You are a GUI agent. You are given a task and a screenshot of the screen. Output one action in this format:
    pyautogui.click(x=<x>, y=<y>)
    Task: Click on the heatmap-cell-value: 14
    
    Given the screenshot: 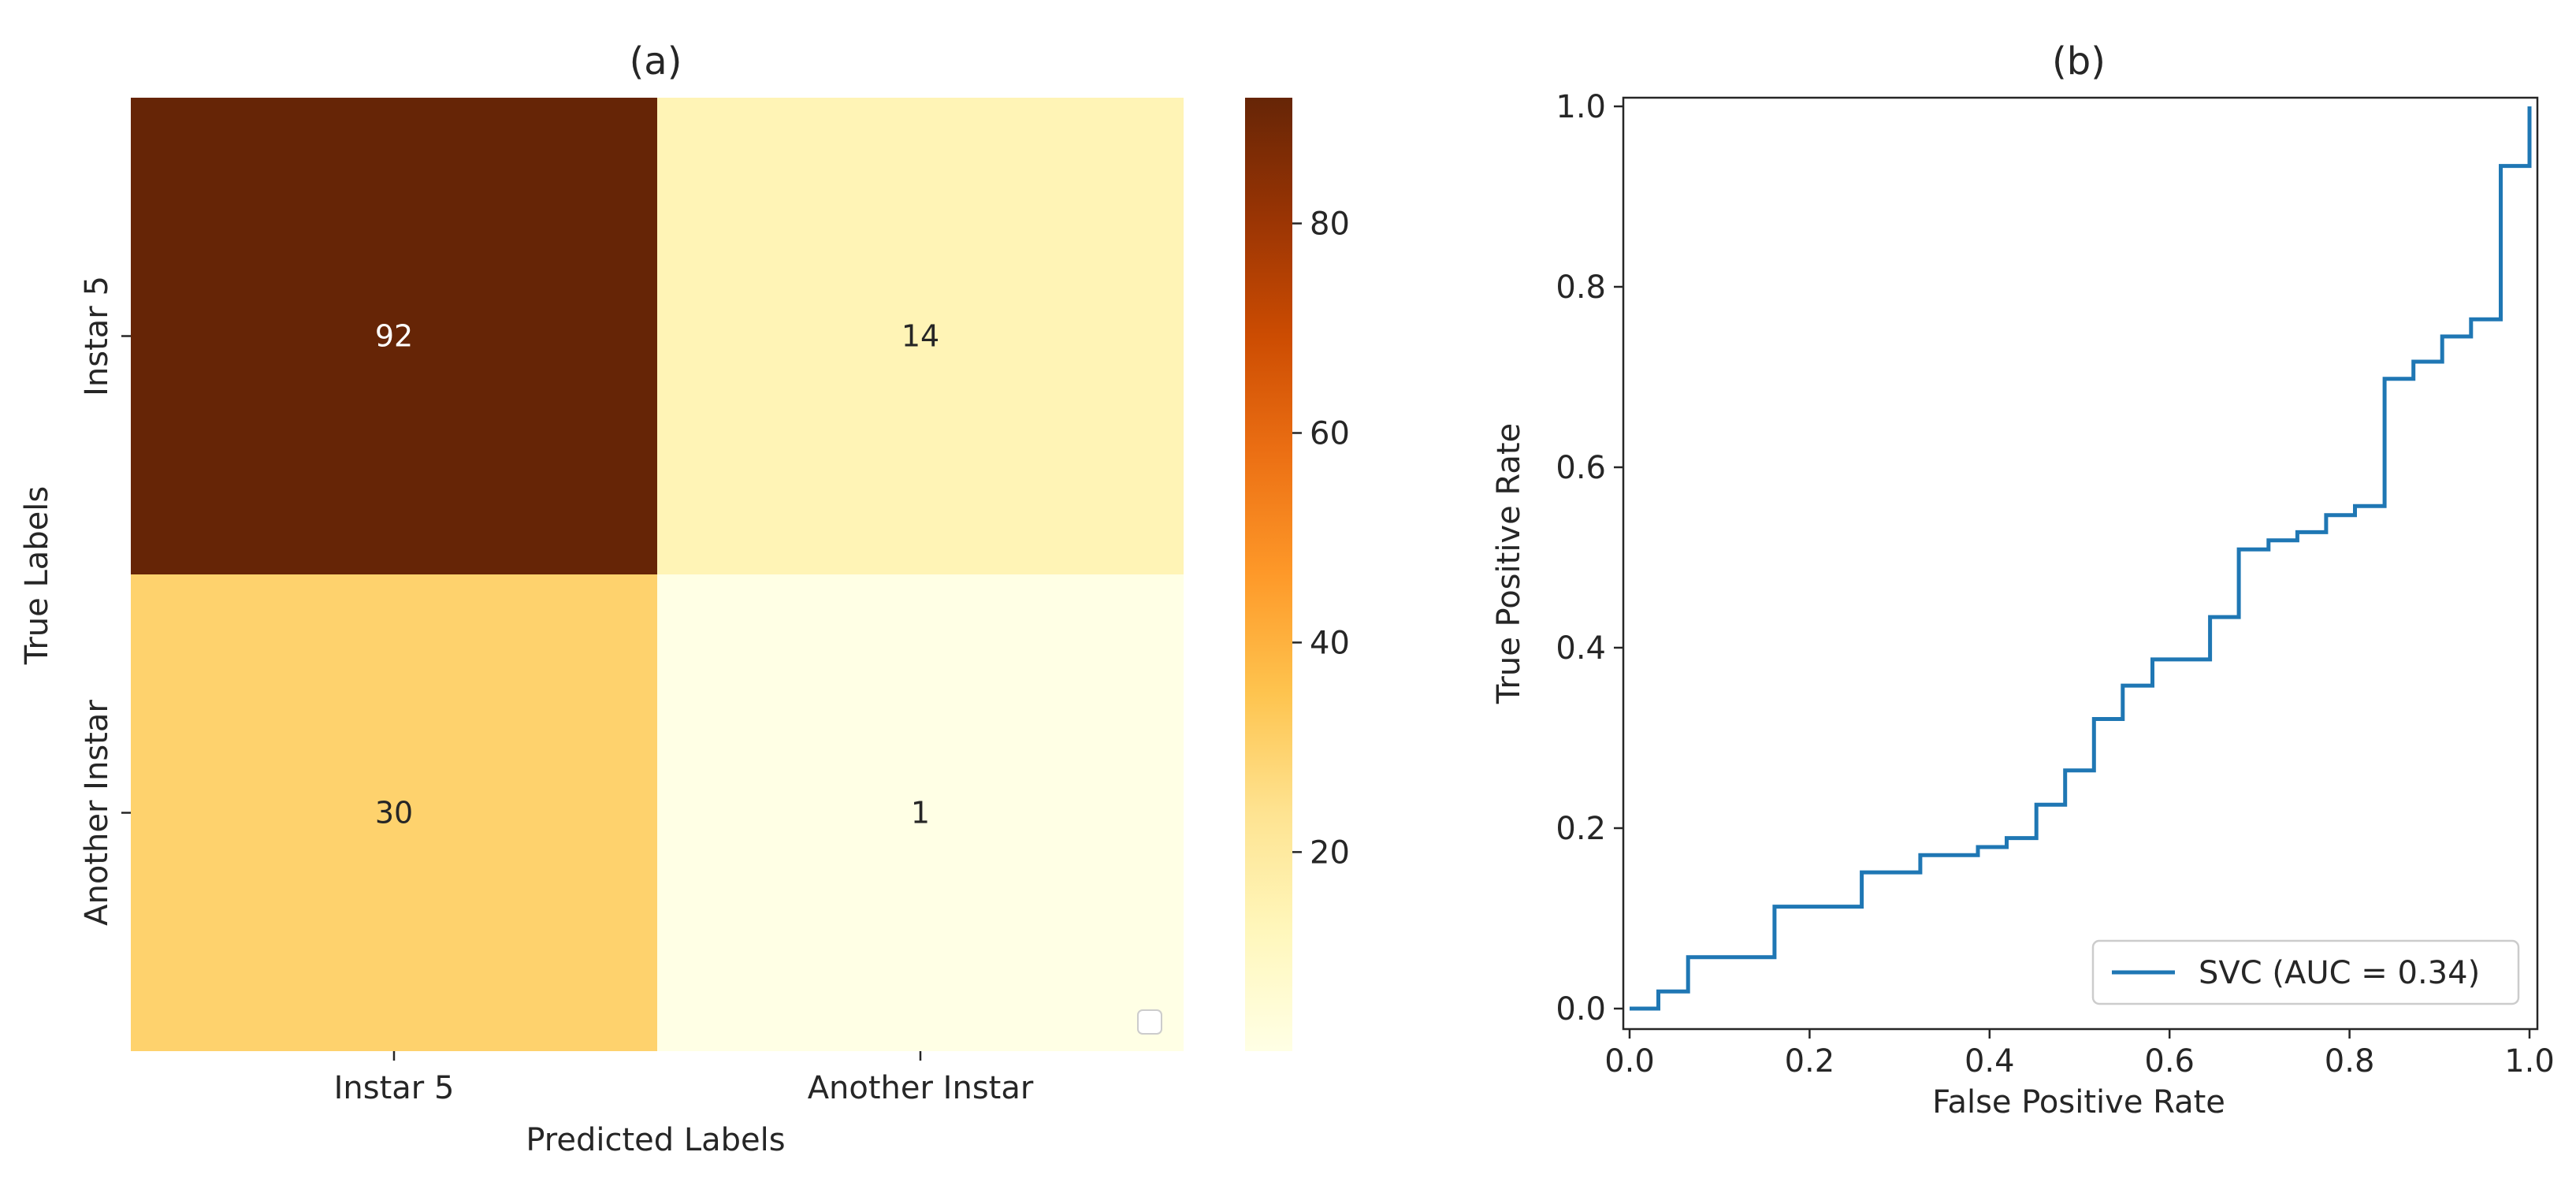 What is the action you would take?
    pyautogui.click(x=920, y=336)
    